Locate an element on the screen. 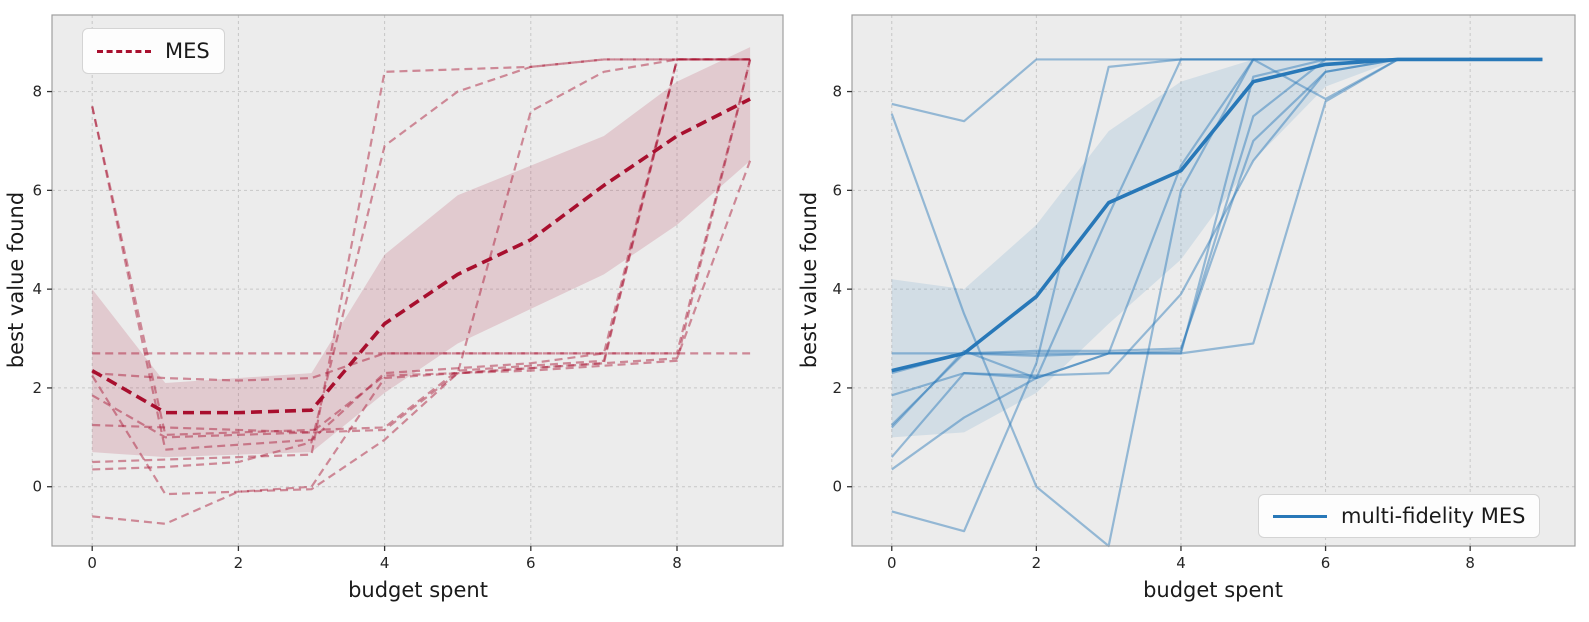 Image resolution: width=1589 pixels, height=622 pixels. multi-fidelity-mes-legend: multi-fidelity MES is located at coordinates (1399, 516).